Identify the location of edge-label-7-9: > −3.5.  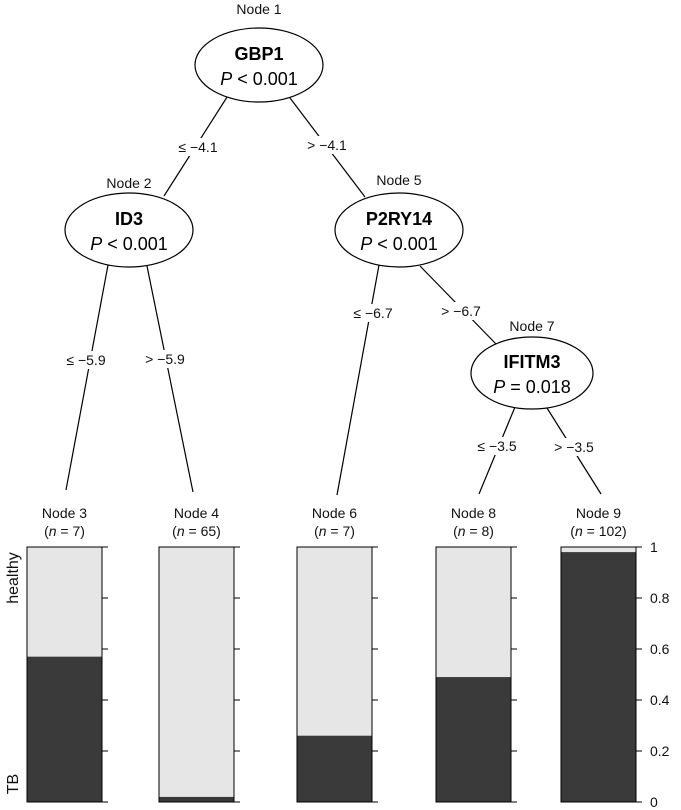
(574, 447).